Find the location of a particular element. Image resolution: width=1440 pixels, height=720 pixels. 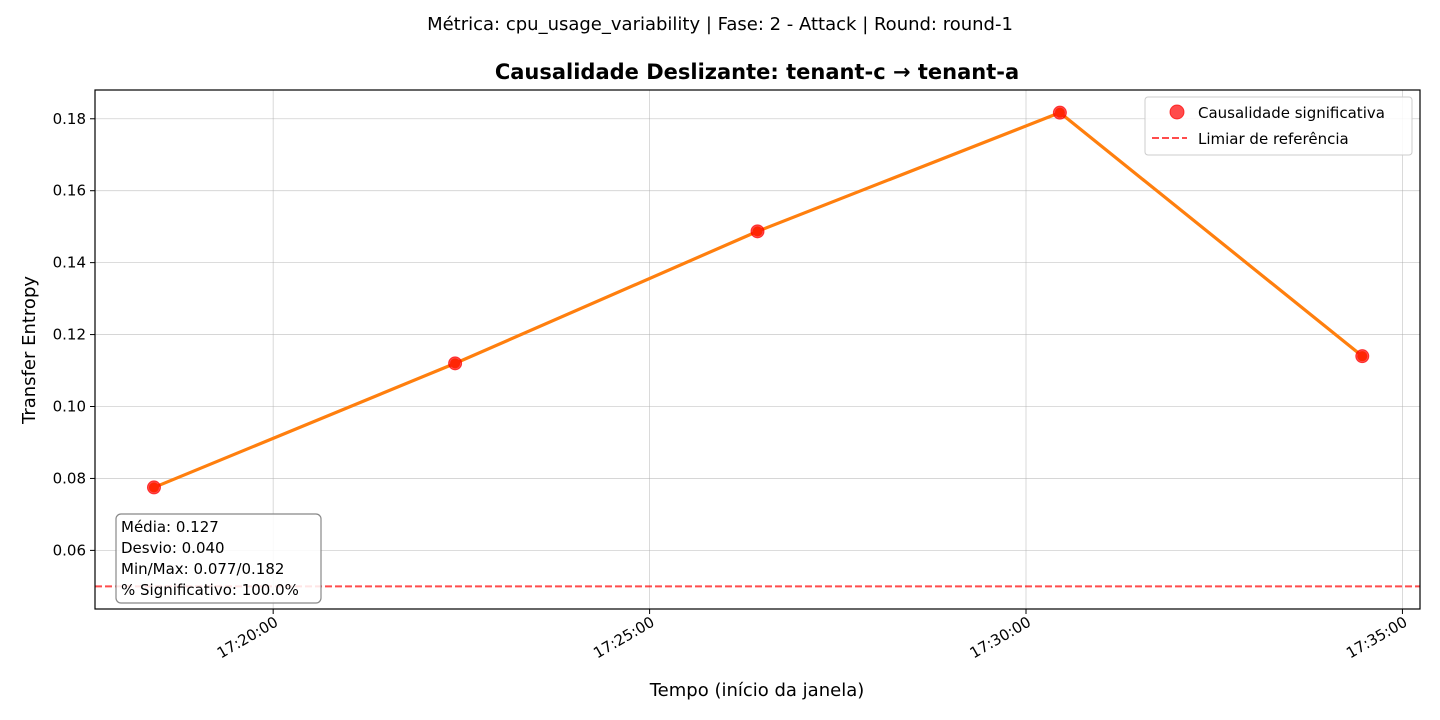

stats-box-frame is located at coordinates (218, 558).